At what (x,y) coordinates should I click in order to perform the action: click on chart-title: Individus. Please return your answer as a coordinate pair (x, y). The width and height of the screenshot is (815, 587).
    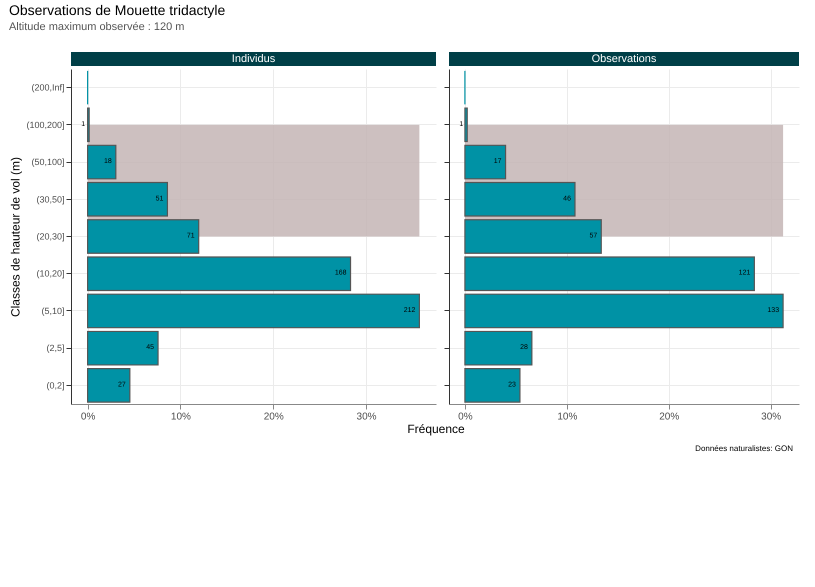
    Looking at the image, I should click on (254, 59).